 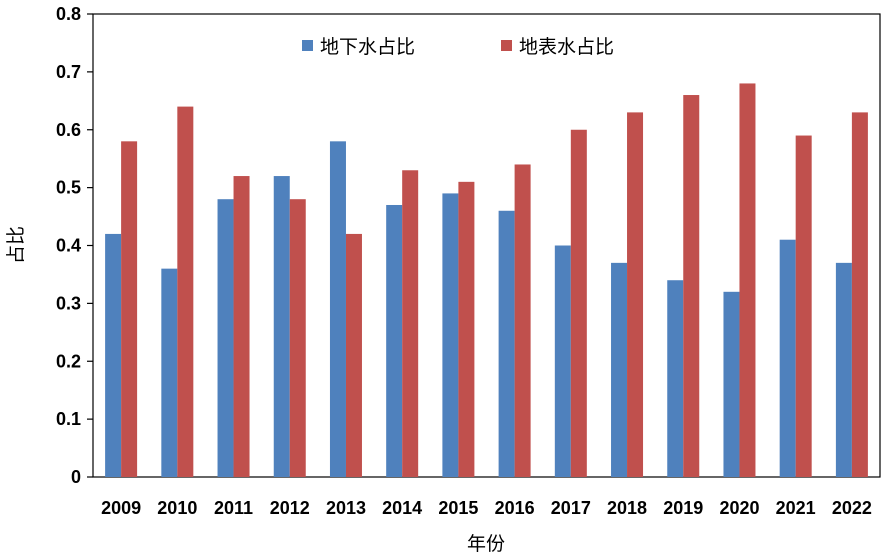 I want to click on x-axis-title: 年份, so click(x=486, y=544).